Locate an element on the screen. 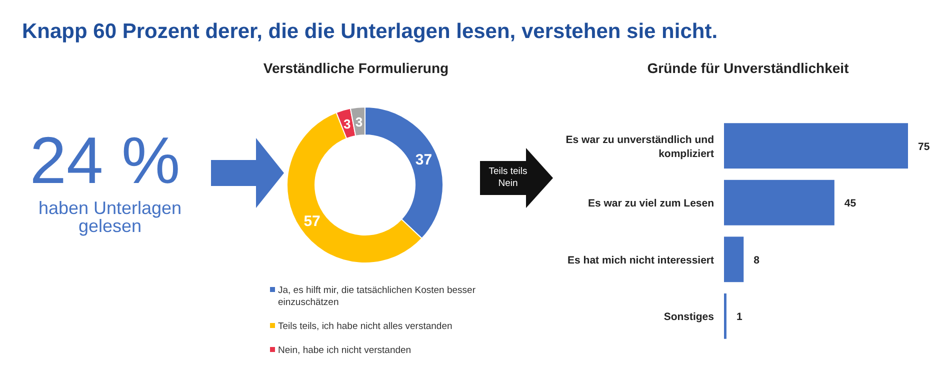 Image resolution: width=940 pixels, height=377 pixels. y-tick-label: Es war zu unverständlich und kompliziert is located at coordinates (640, 147).